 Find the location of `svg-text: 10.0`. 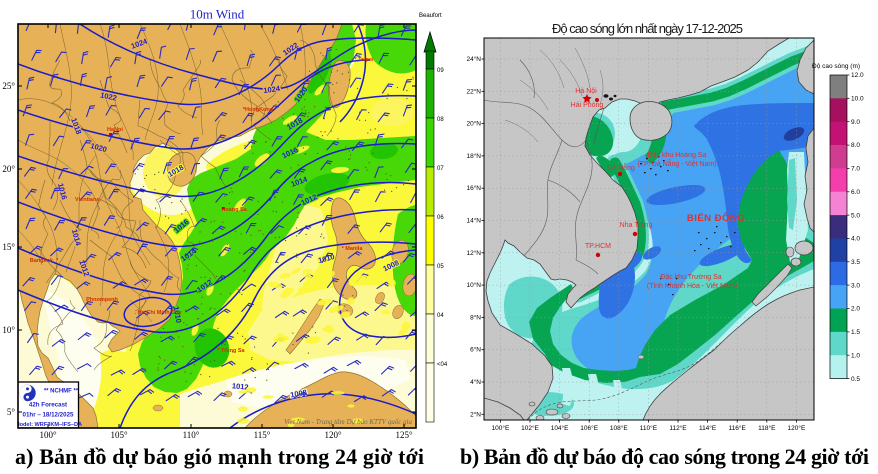

svg-text: 10.0 is located at coordinates (857, 99).